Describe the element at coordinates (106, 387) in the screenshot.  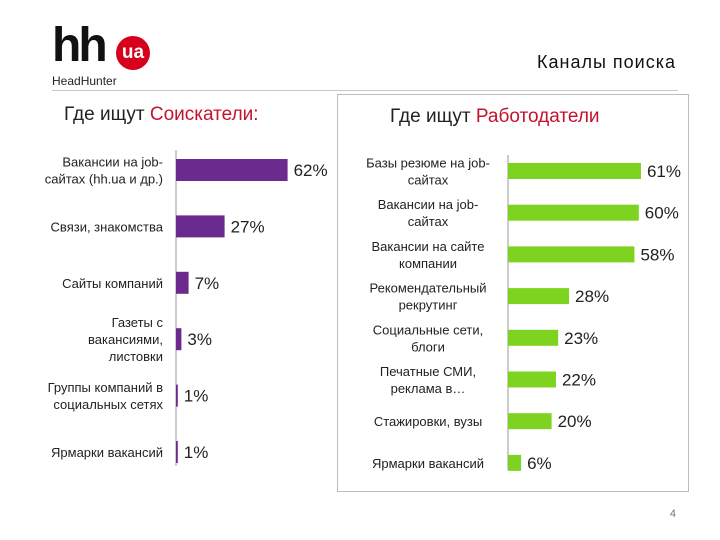
I see `category-label: Группы компаний в` at that location.